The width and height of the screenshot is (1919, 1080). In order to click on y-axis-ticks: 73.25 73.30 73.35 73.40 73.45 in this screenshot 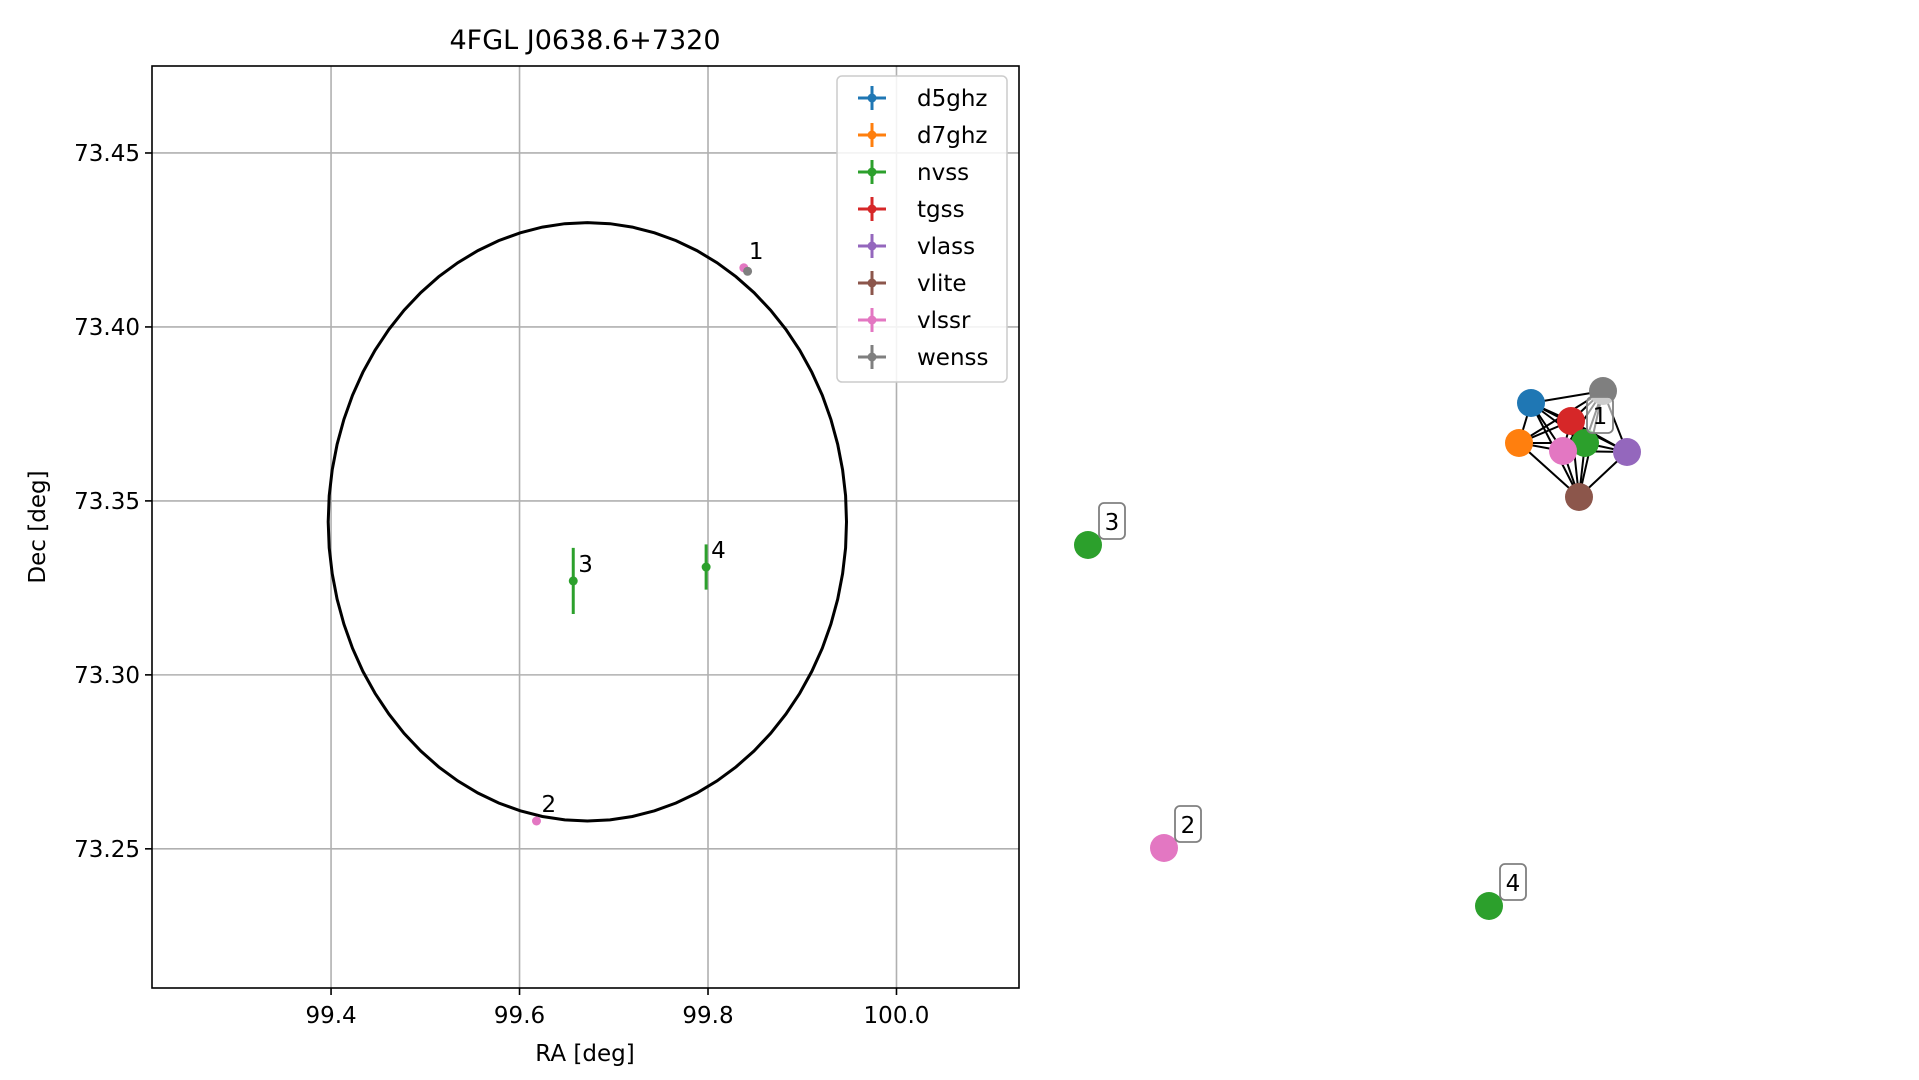, I will do `click(113, 502)`.